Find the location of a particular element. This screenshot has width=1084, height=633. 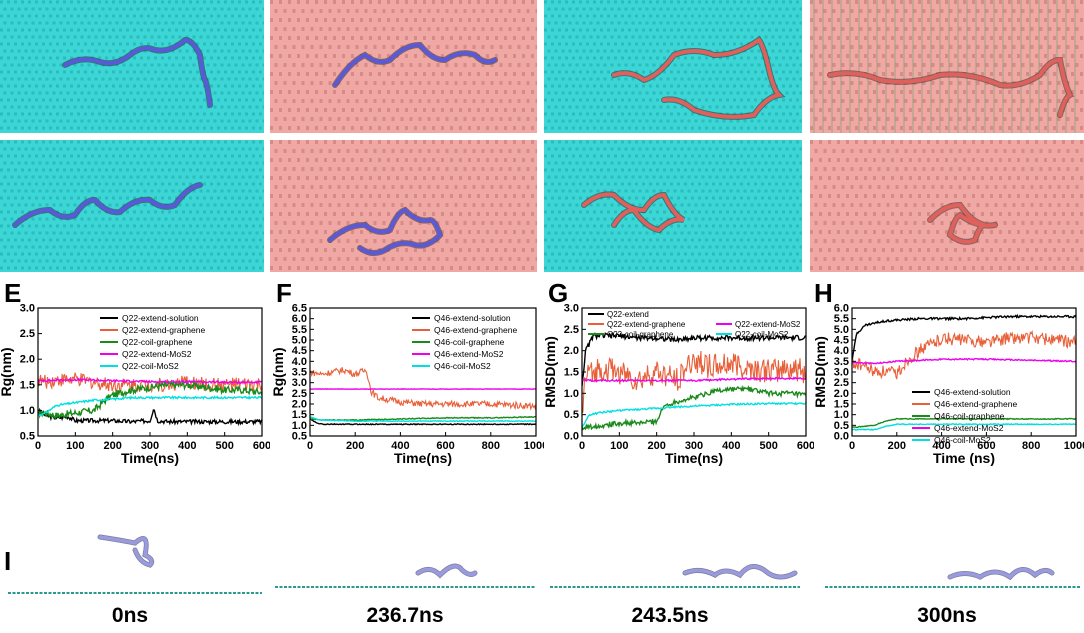

panel-label-i: I is located at coordinates (8, 561).